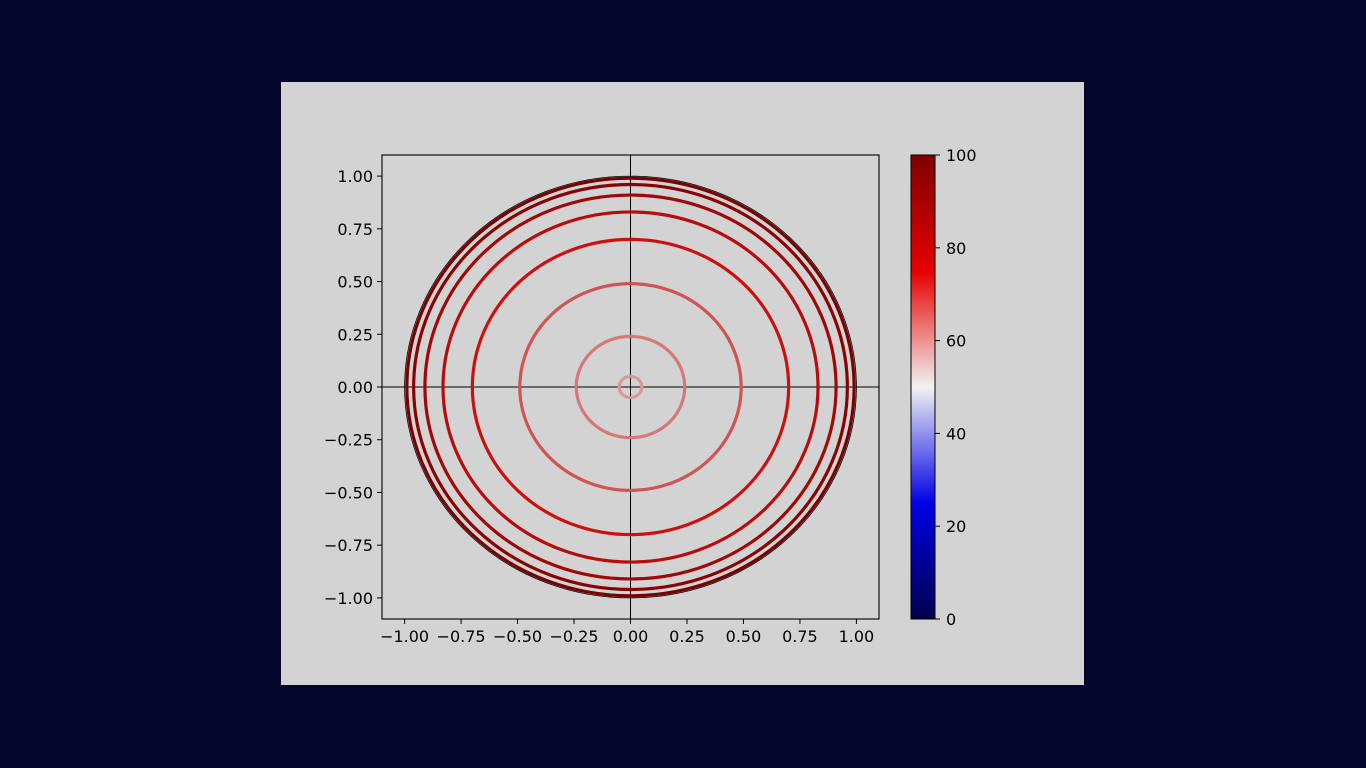  What do you see at coordinates (744, 636) in the screenshot?
I see `x-tick-label: 0.50` at bounding box center [744, 636].